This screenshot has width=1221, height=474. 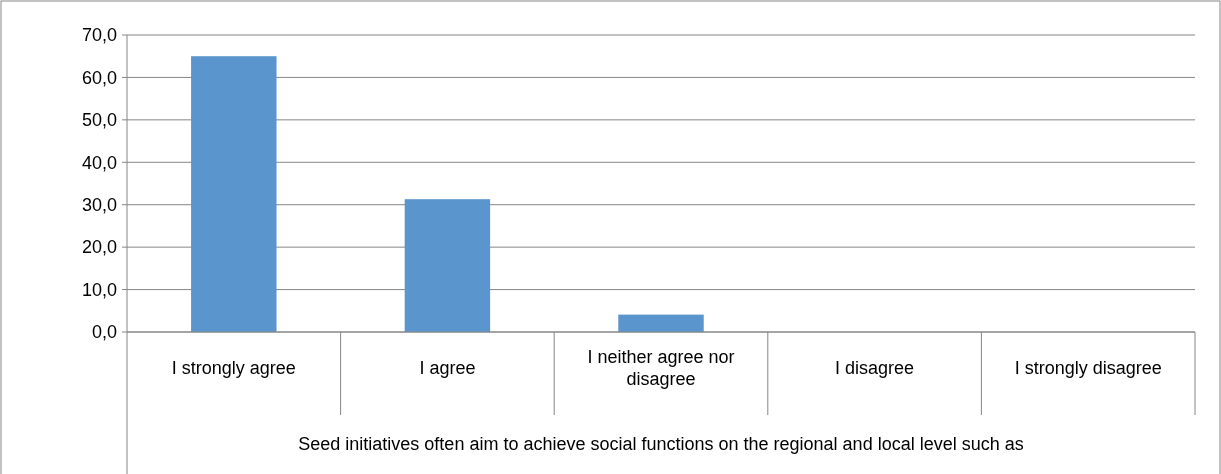 I want to click on x-tick-label: I strongly disagree, so click(x=1088, y=368).